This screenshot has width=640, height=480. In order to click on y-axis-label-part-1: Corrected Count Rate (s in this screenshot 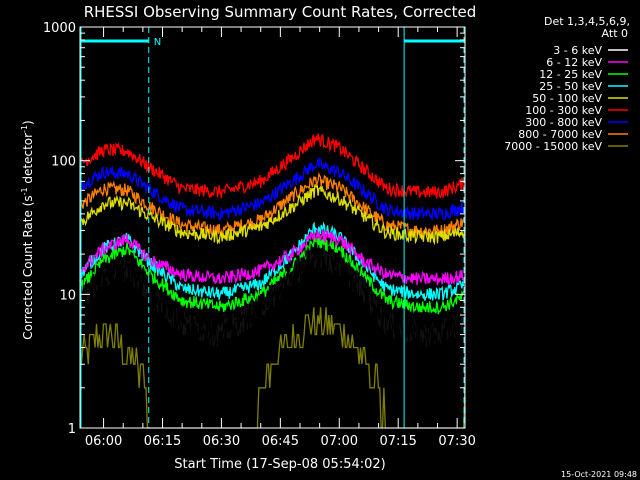, I will do `click(28, 267)`.